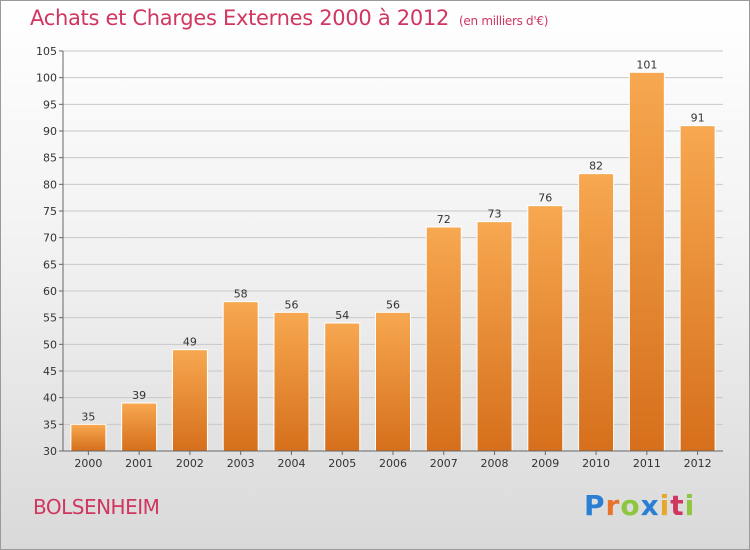 This screenshot has height=550, width=750. Describe the element at coordinates (241, 294) in the screenshot. I see `data-label-2003: 58` at that location.